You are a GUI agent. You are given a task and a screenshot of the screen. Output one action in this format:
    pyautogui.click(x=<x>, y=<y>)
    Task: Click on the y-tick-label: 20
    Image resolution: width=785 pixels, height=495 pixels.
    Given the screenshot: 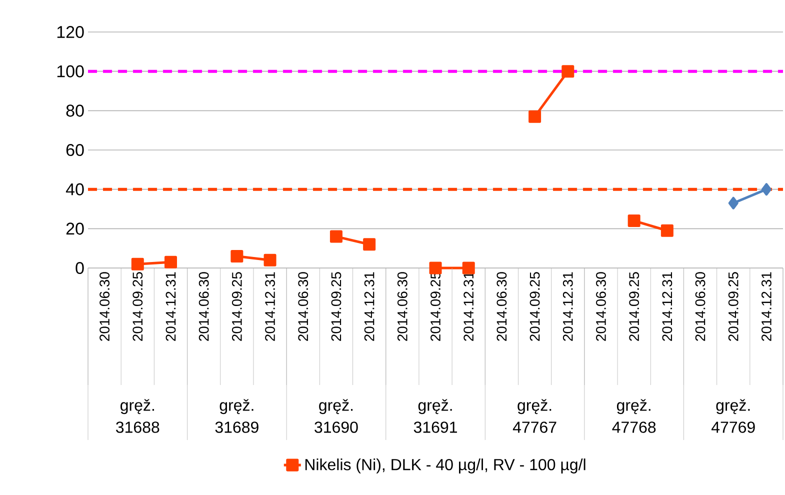 What is the action you would take?
    pyautogui.click(x=75, y=228)
    